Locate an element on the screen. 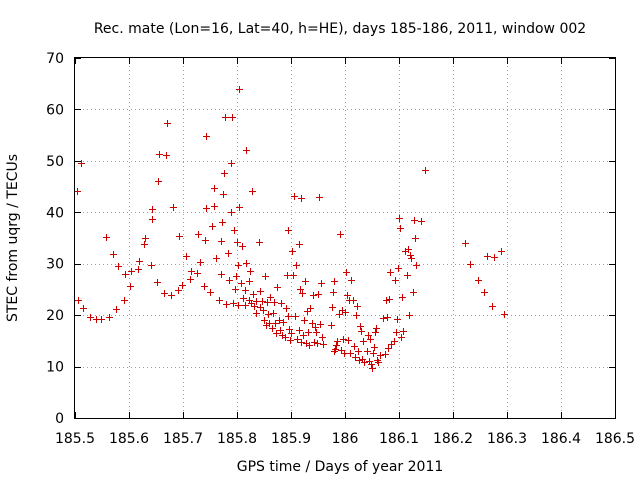 The height and width of the screenshot is (480, 640). x-tick-label: 186.4 is located at coordinates (561, 439).